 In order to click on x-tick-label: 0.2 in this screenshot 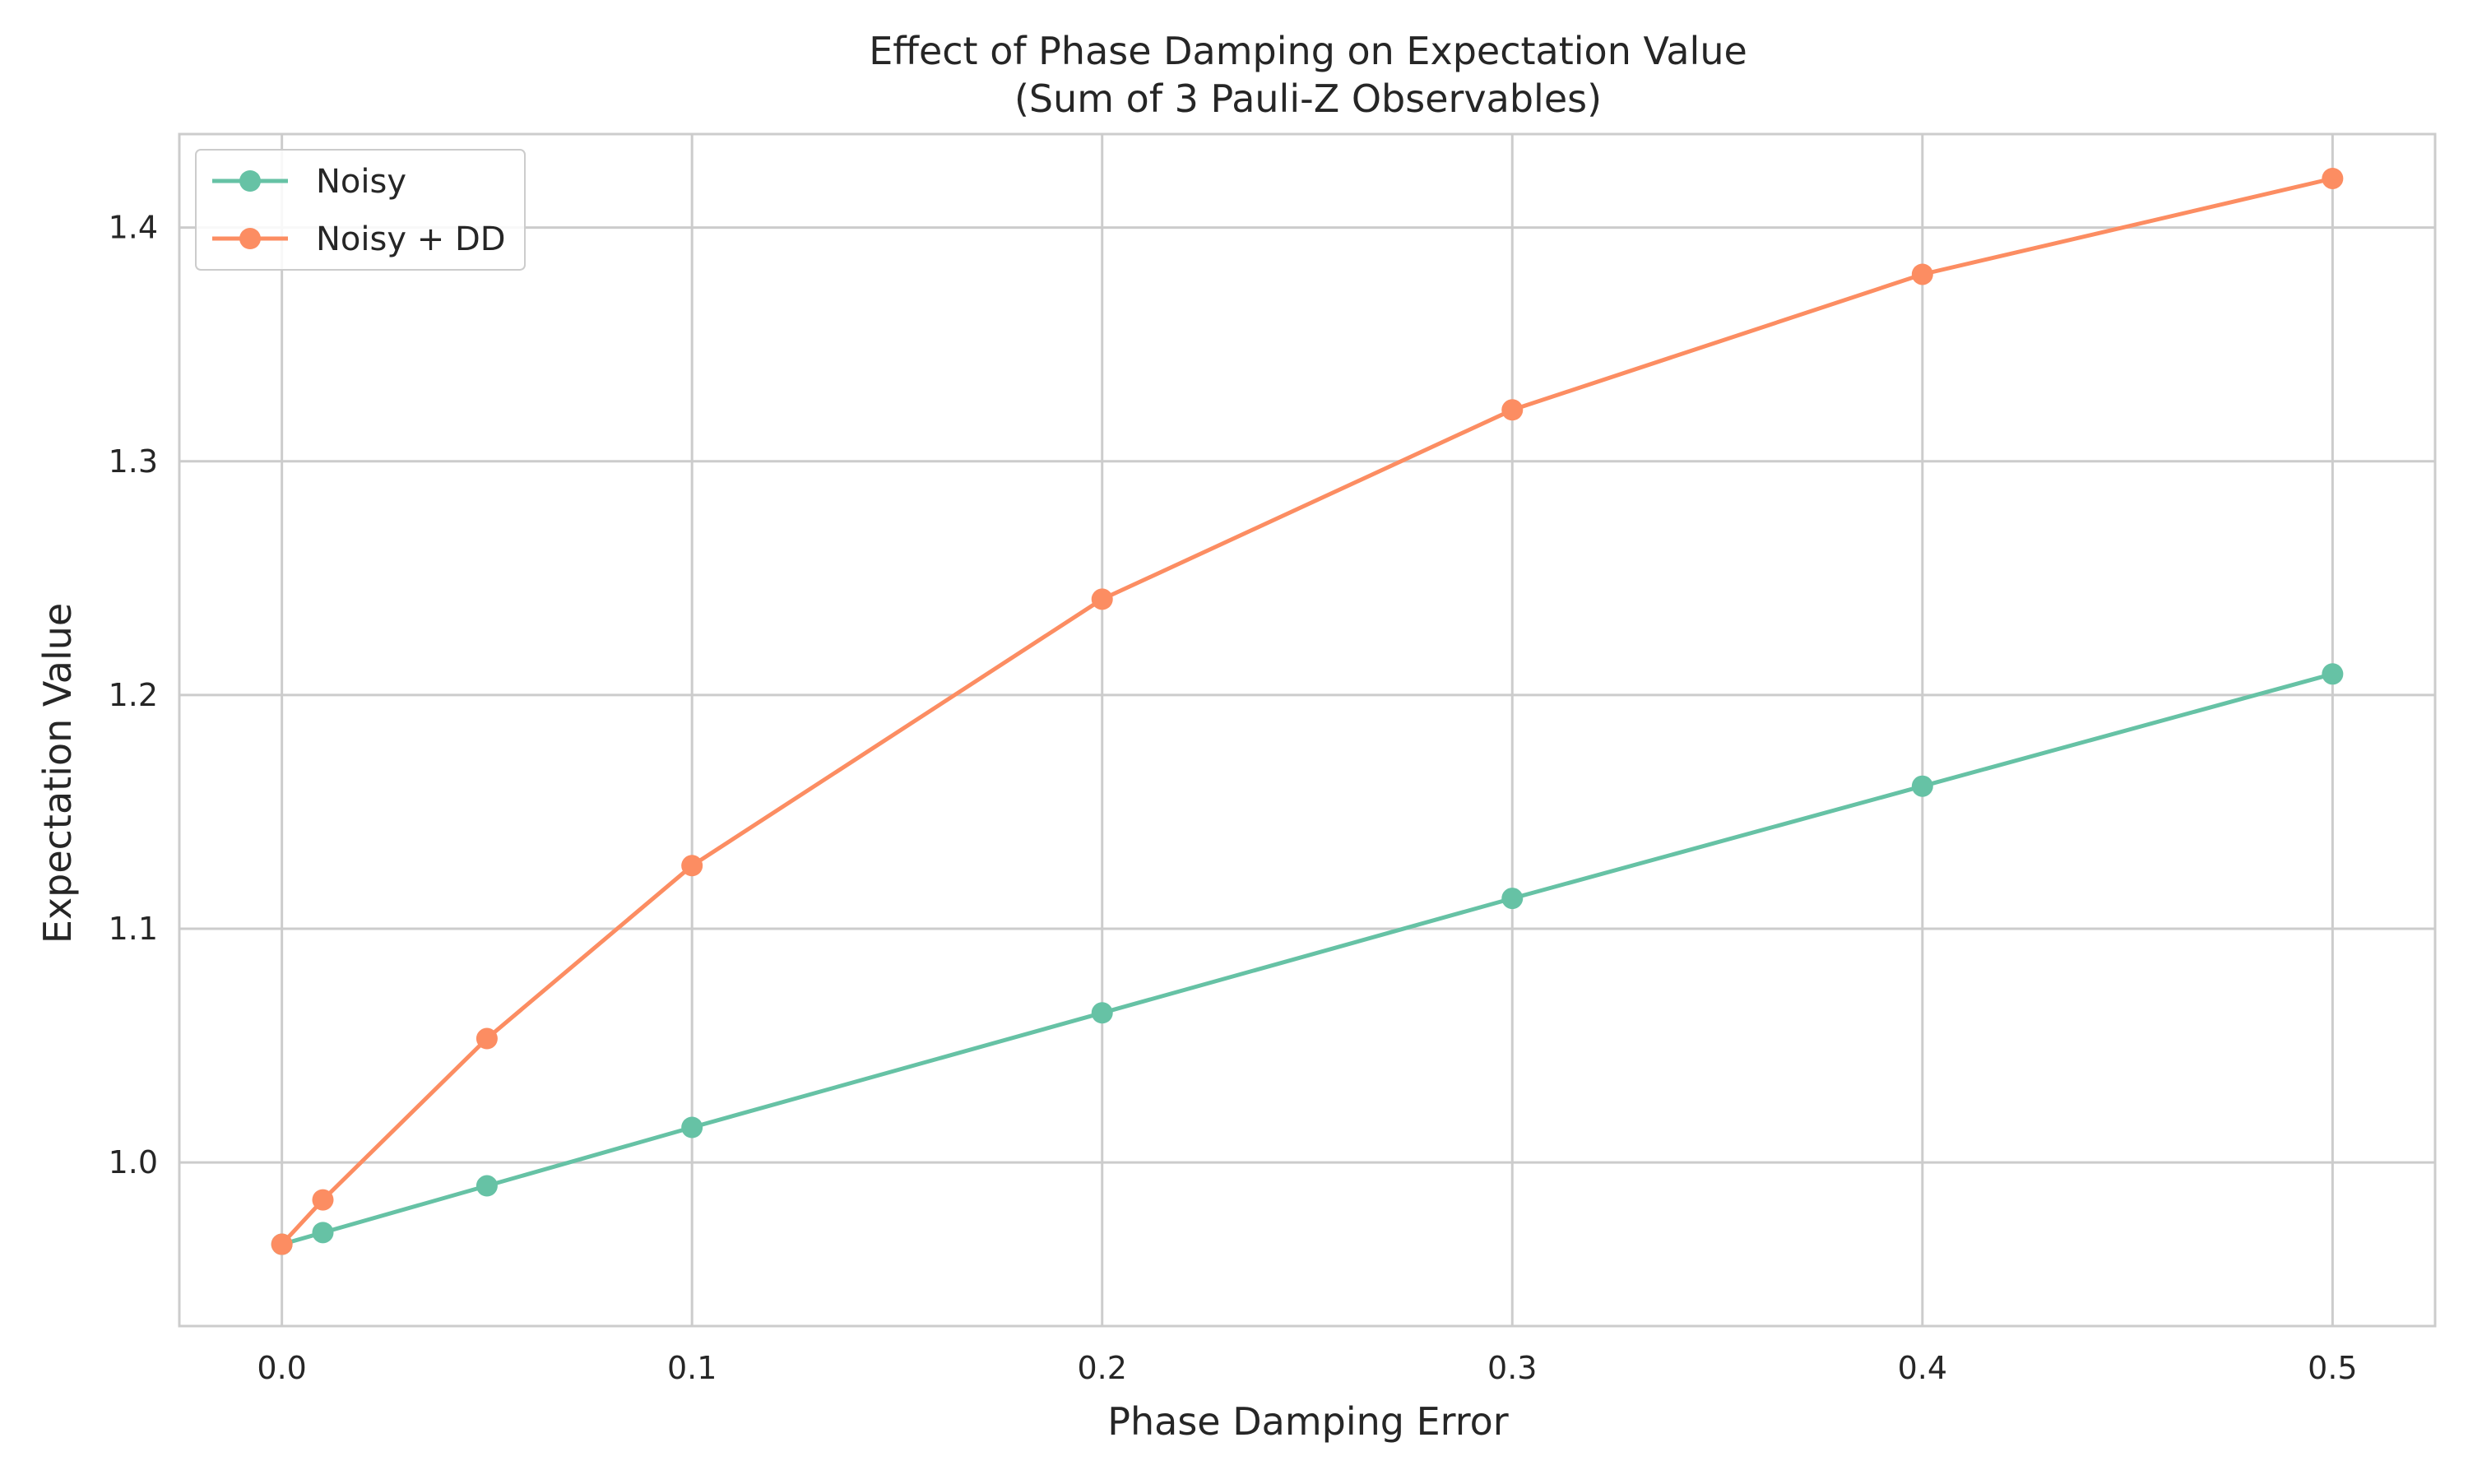, I will do `click(1102, 1368)`.